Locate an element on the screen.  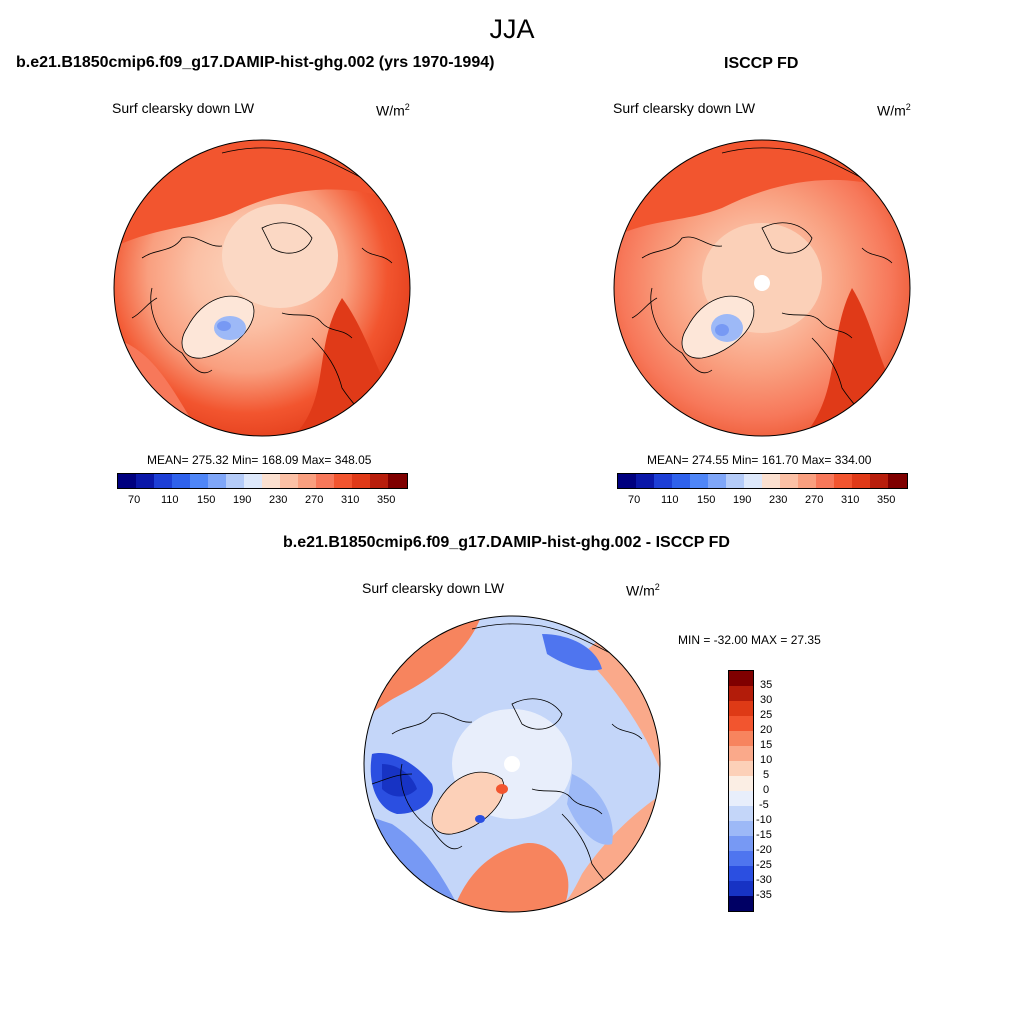
right-colorbar-label: 110 is located at coordinates (670, 500).